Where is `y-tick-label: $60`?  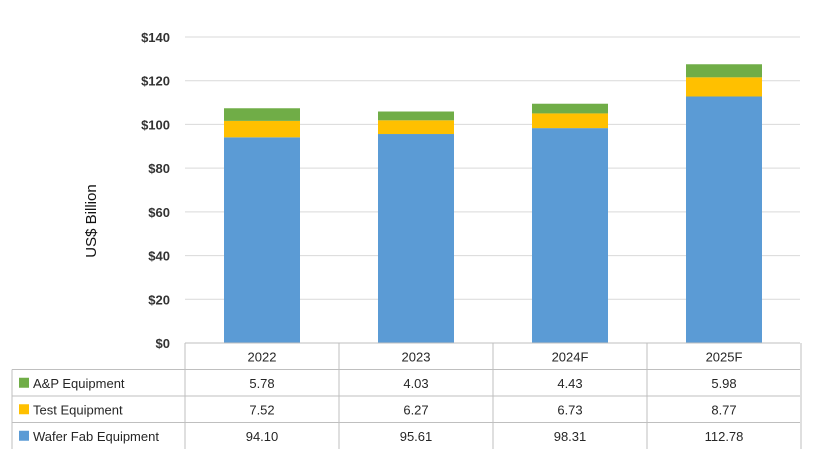
y-tick-label: $60 is located at coordinates (159, 212).